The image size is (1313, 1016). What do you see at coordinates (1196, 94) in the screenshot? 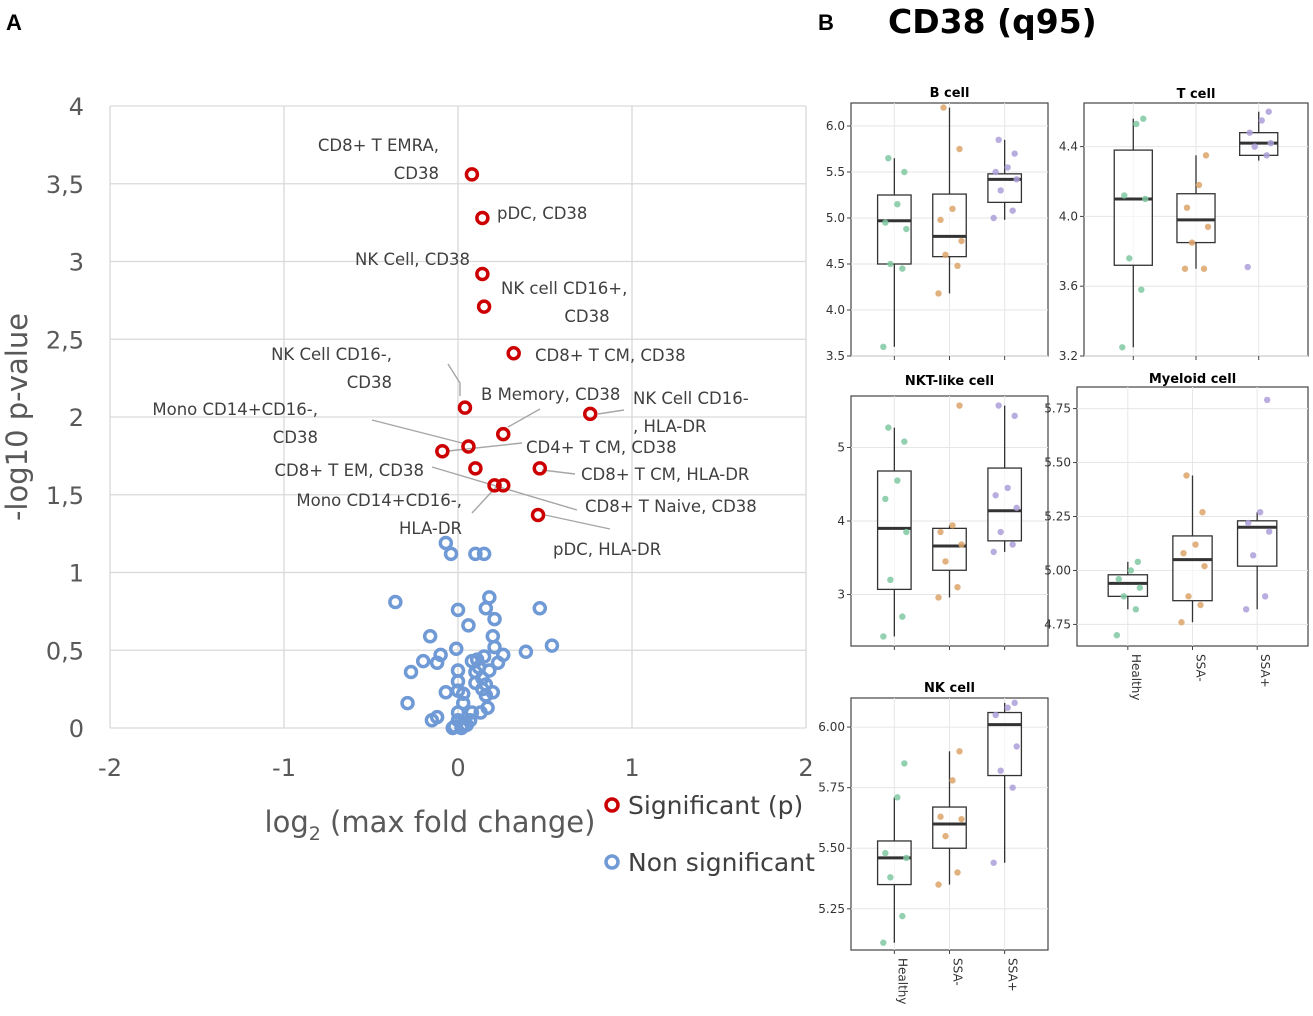
I see `panel-title: T cell` at bounding box center [1196, 94].